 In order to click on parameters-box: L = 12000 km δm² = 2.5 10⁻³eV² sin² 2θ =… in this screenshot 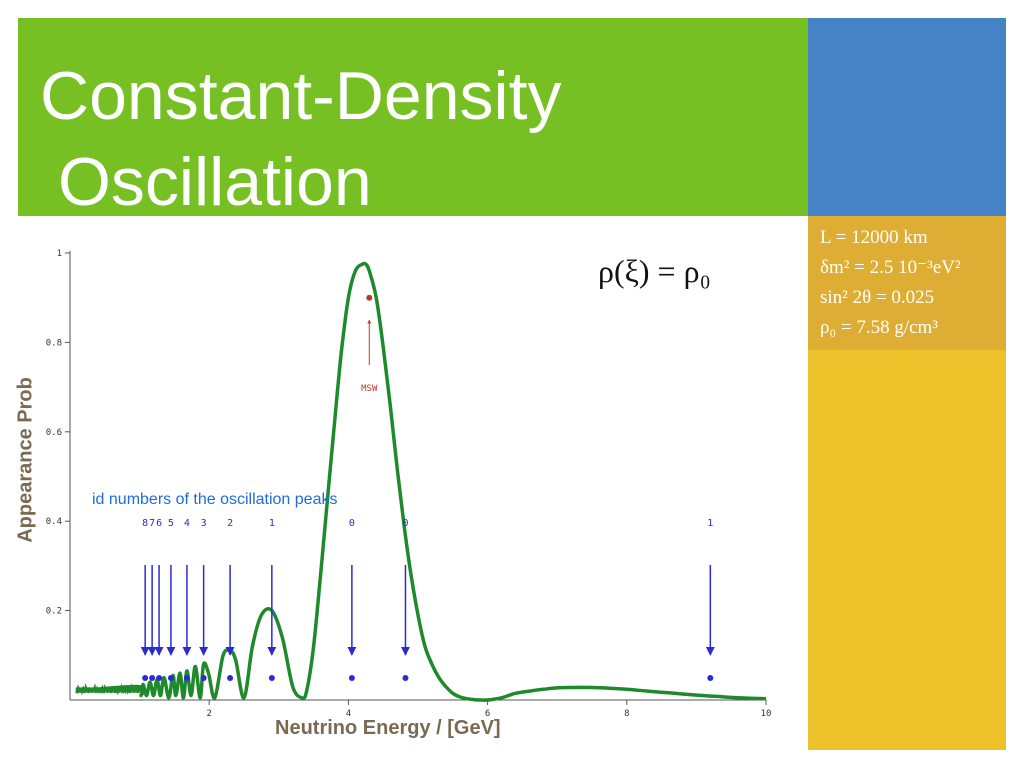, I will do `click(907, 283)`.